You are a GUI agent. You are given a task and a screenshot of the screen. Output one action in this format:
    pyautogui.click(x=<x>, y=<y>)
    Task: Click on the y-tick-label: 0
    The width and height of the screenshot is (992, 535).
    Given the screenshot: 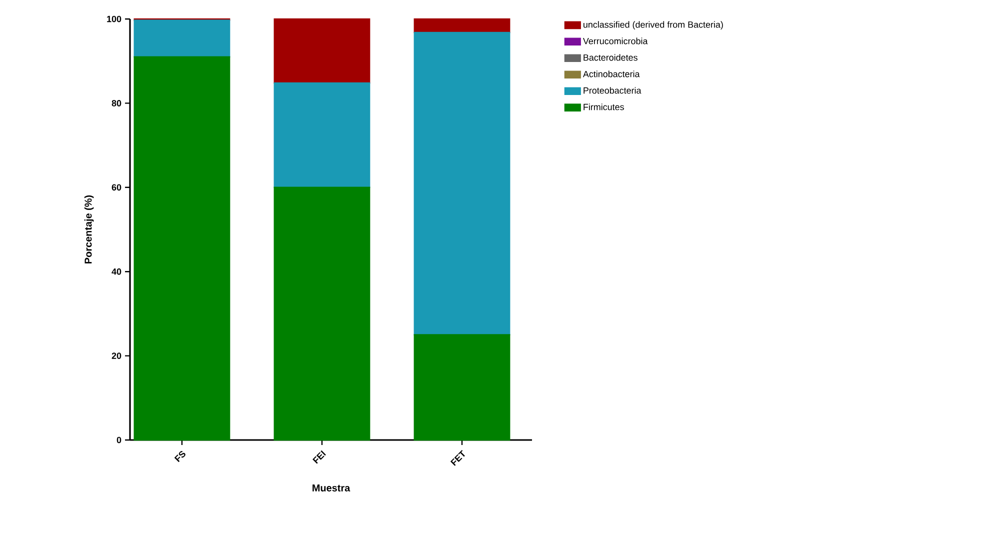 What is the action you would take?
    pyautogui.click(x=119, y=440)
    